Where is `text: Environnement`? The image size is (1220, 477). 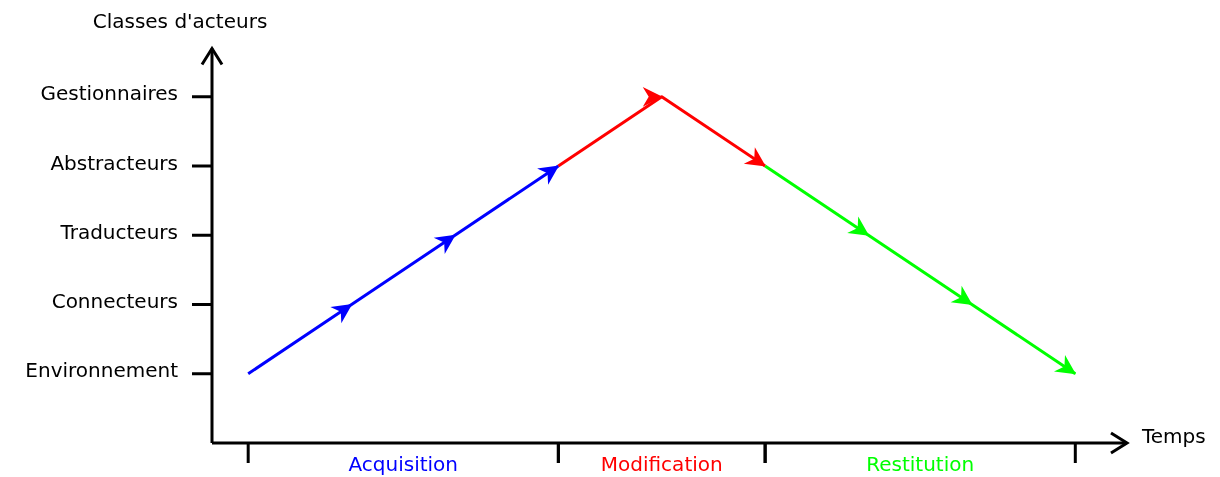
text: Environnement is located at coordinates (102, 370).